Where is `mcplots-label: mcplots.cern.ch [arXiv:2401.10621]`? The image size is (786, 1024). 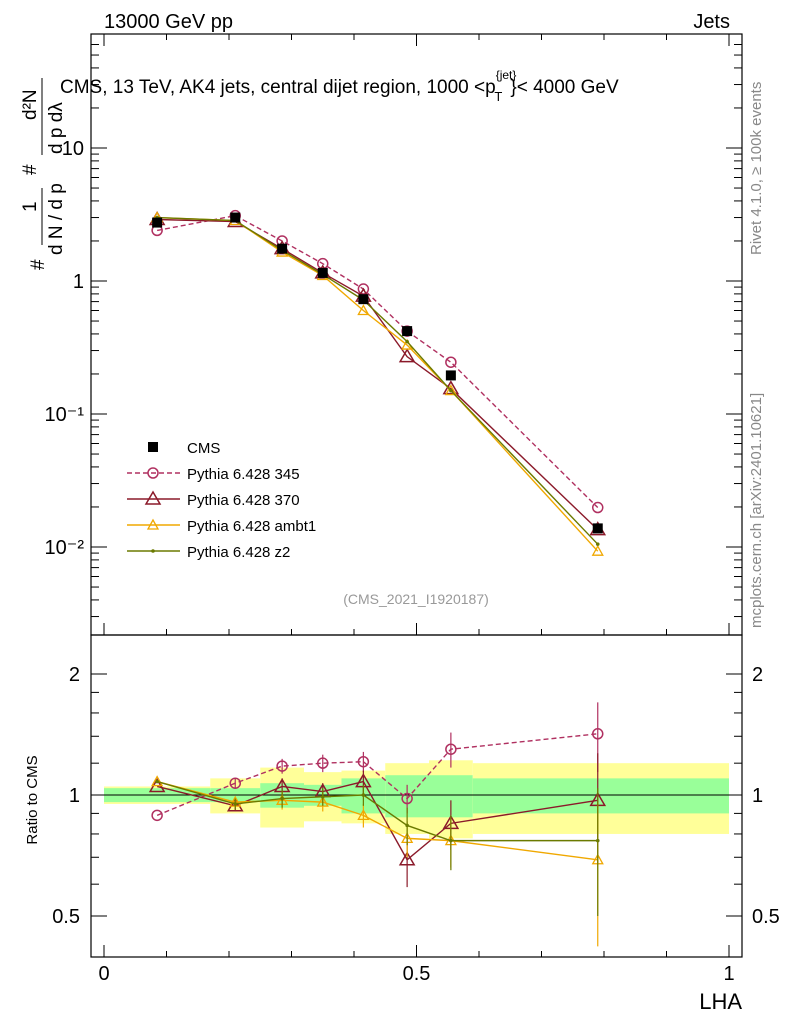 mcplots-label: mcplots.cern.ch [arXiv:2401.10621] is located at coordinates (756, 510).